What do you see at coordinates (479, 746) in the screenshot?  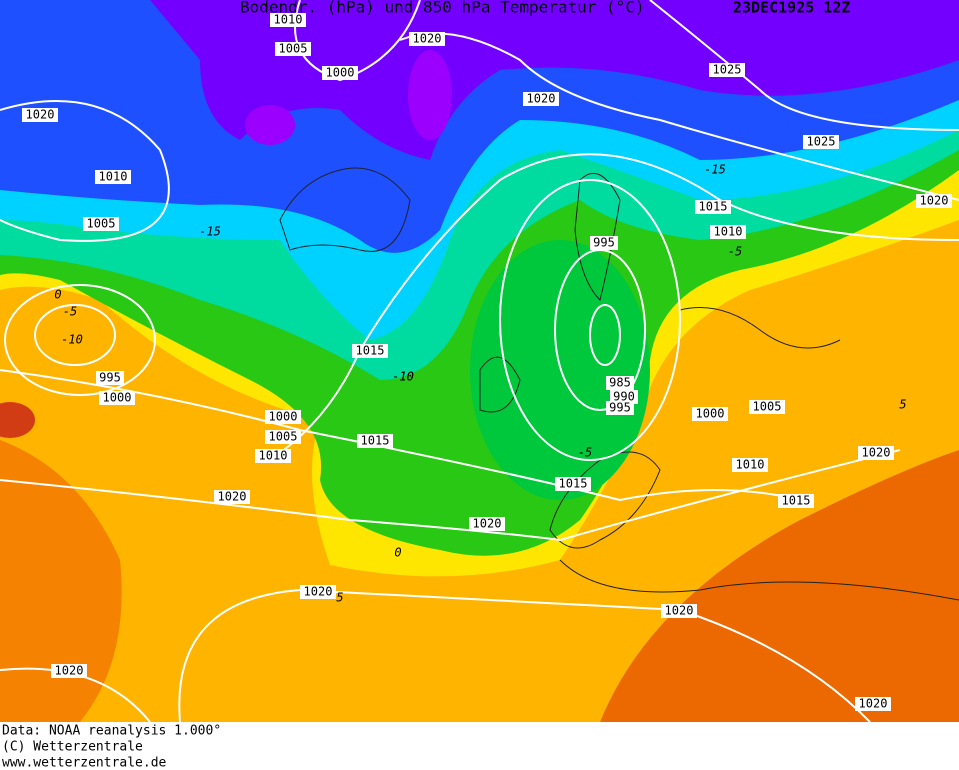 I see `footer-background` at bounding box center [479, 746].